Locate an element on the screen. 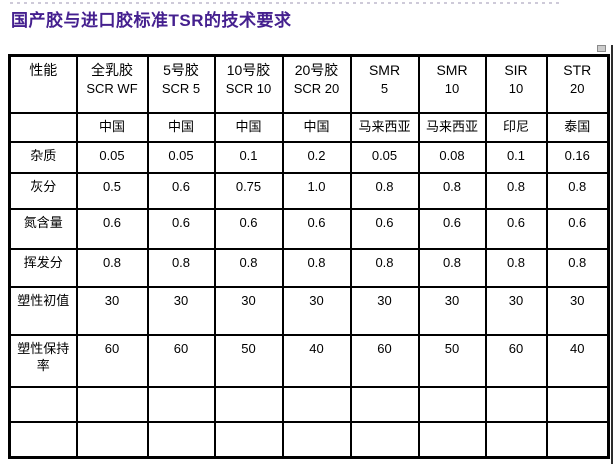  header-cell: 全乳胶 SCR WF is located at coordinates (112, 84).